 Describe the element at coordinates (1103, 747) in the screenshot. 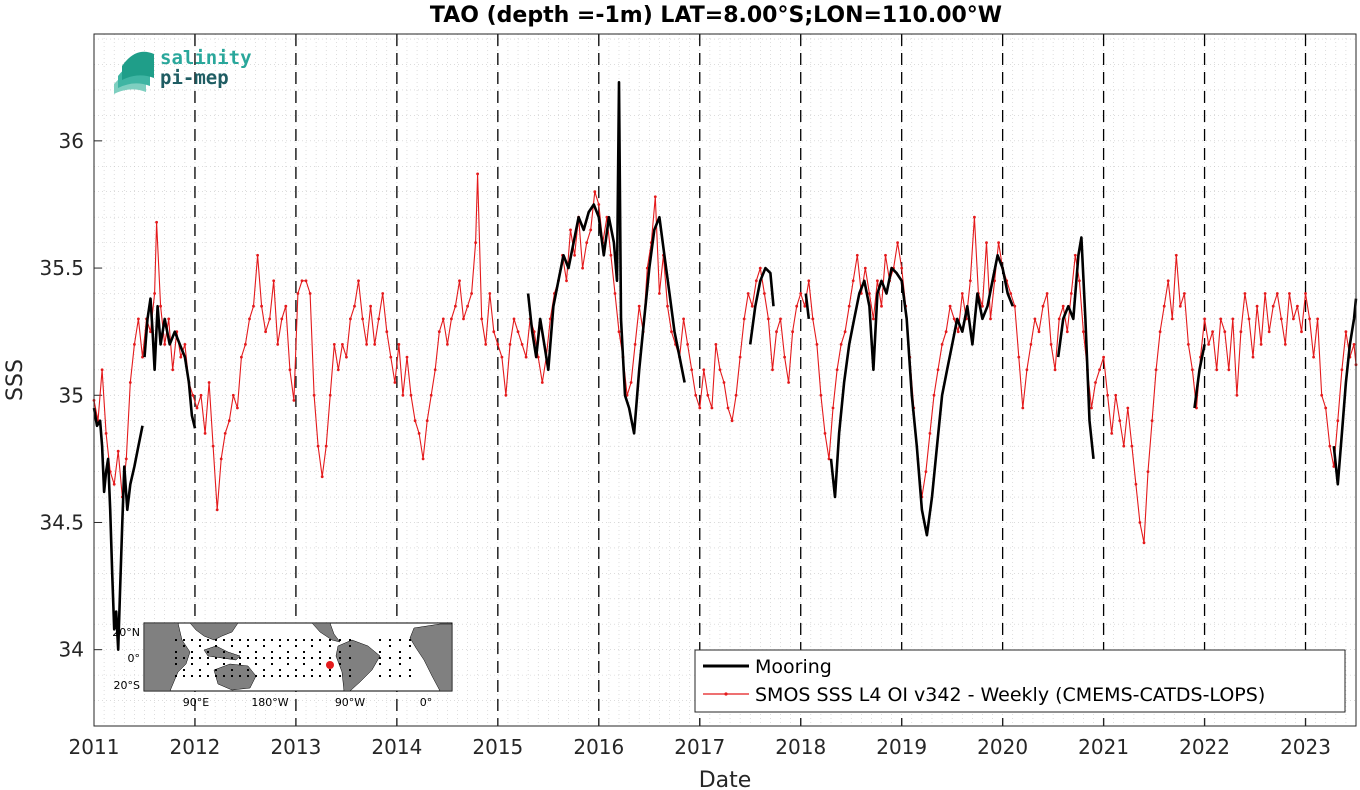

I see `x-tick-label: 2021` at that location.